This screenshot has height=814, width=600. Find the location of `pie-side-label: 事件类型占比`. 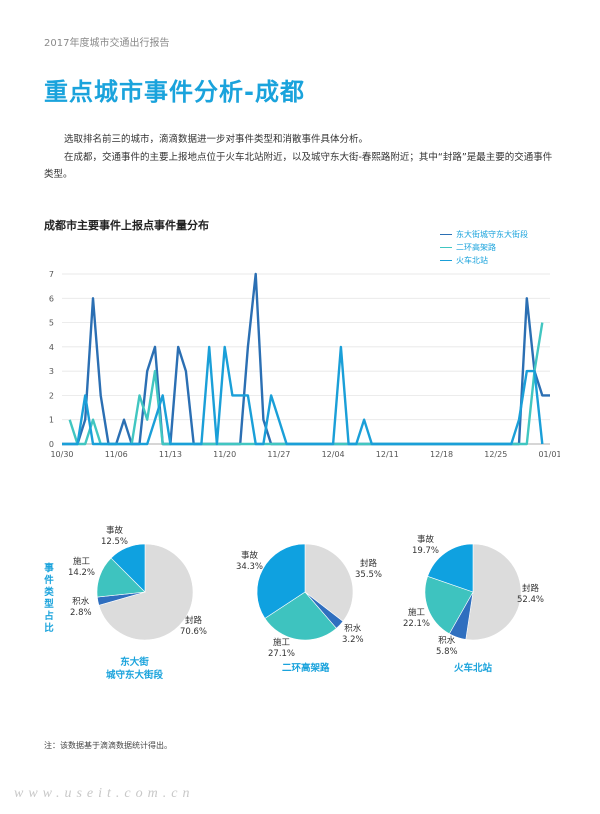

pie-side-label: 事件类型占比 is located at coordinates (49, 598).